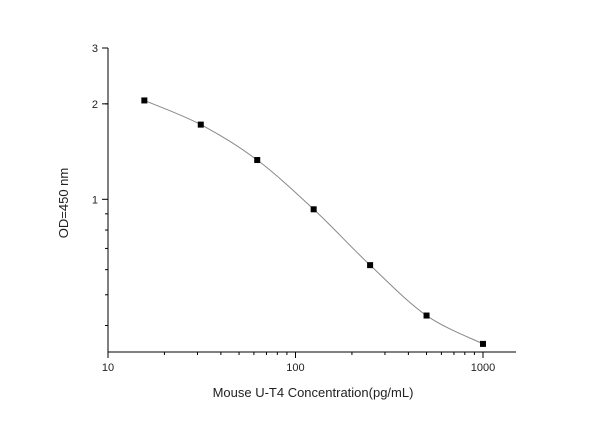 This screenshot has height=421, width=600. I want to click on y-axis-title: OD=450 nm, so click(63, 203).